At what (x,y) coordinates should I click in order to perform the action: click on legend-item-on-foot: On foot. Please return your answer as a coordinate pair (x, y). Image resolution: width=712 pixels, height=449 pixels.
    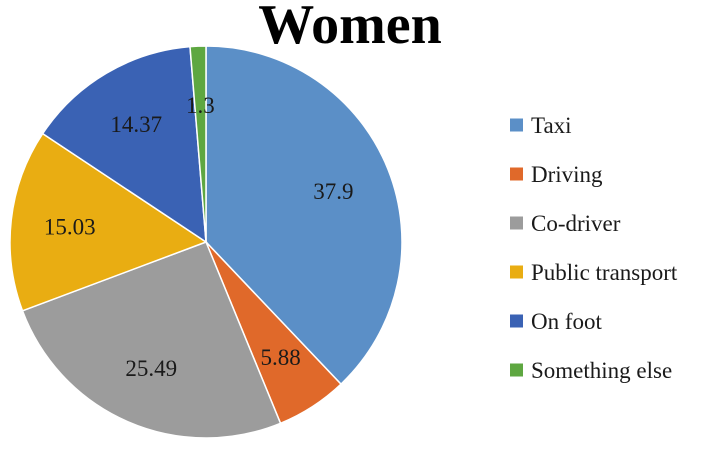
    Looking at the image, I should click on (556, 321).